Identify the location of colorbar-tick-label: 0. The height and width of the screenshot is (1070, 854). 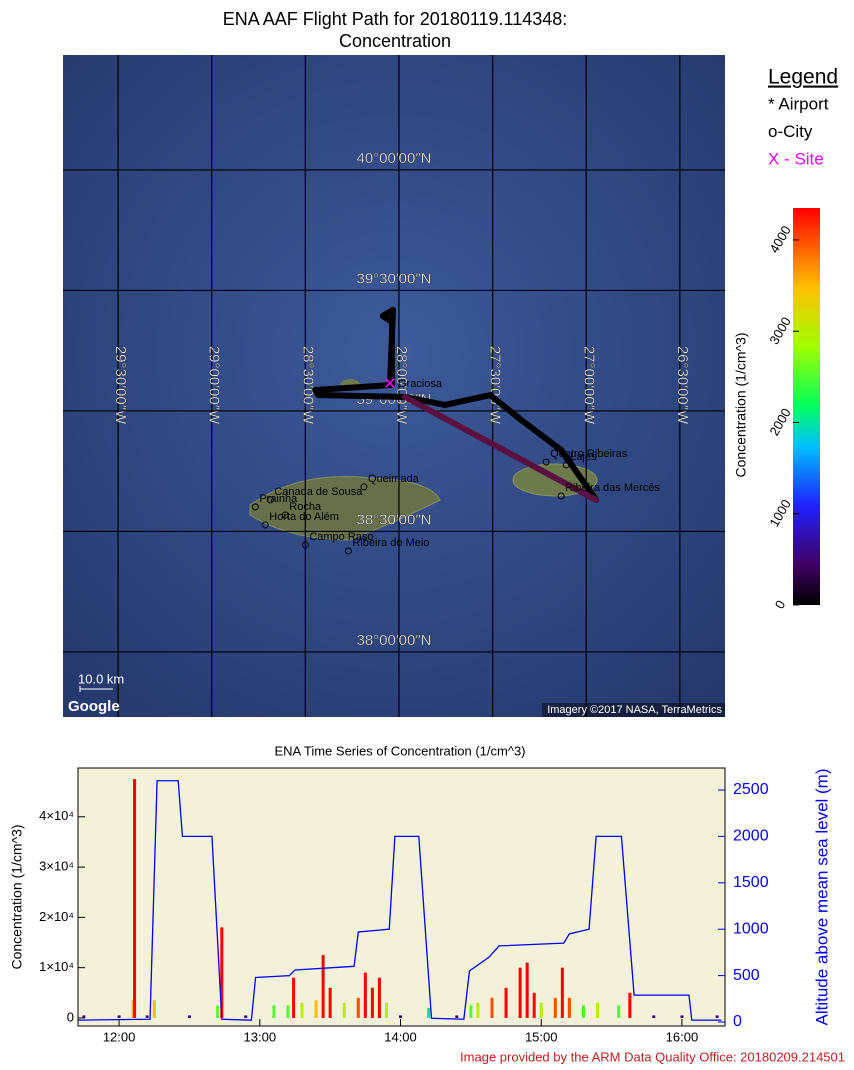
(780, 605).